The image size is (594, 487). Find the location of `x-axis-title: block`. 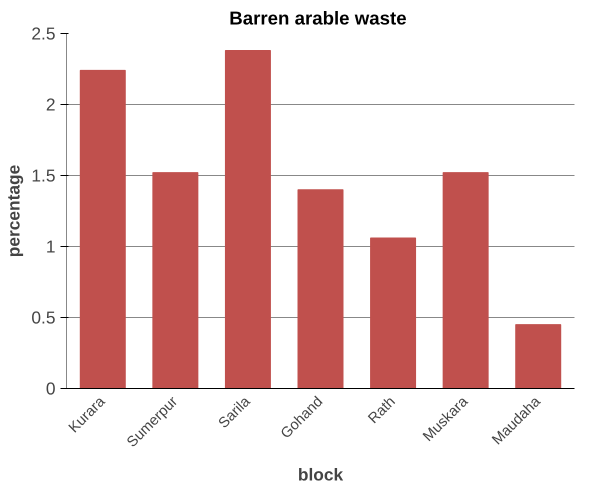

x-axis-title: block is located at coordinates (321, 474).